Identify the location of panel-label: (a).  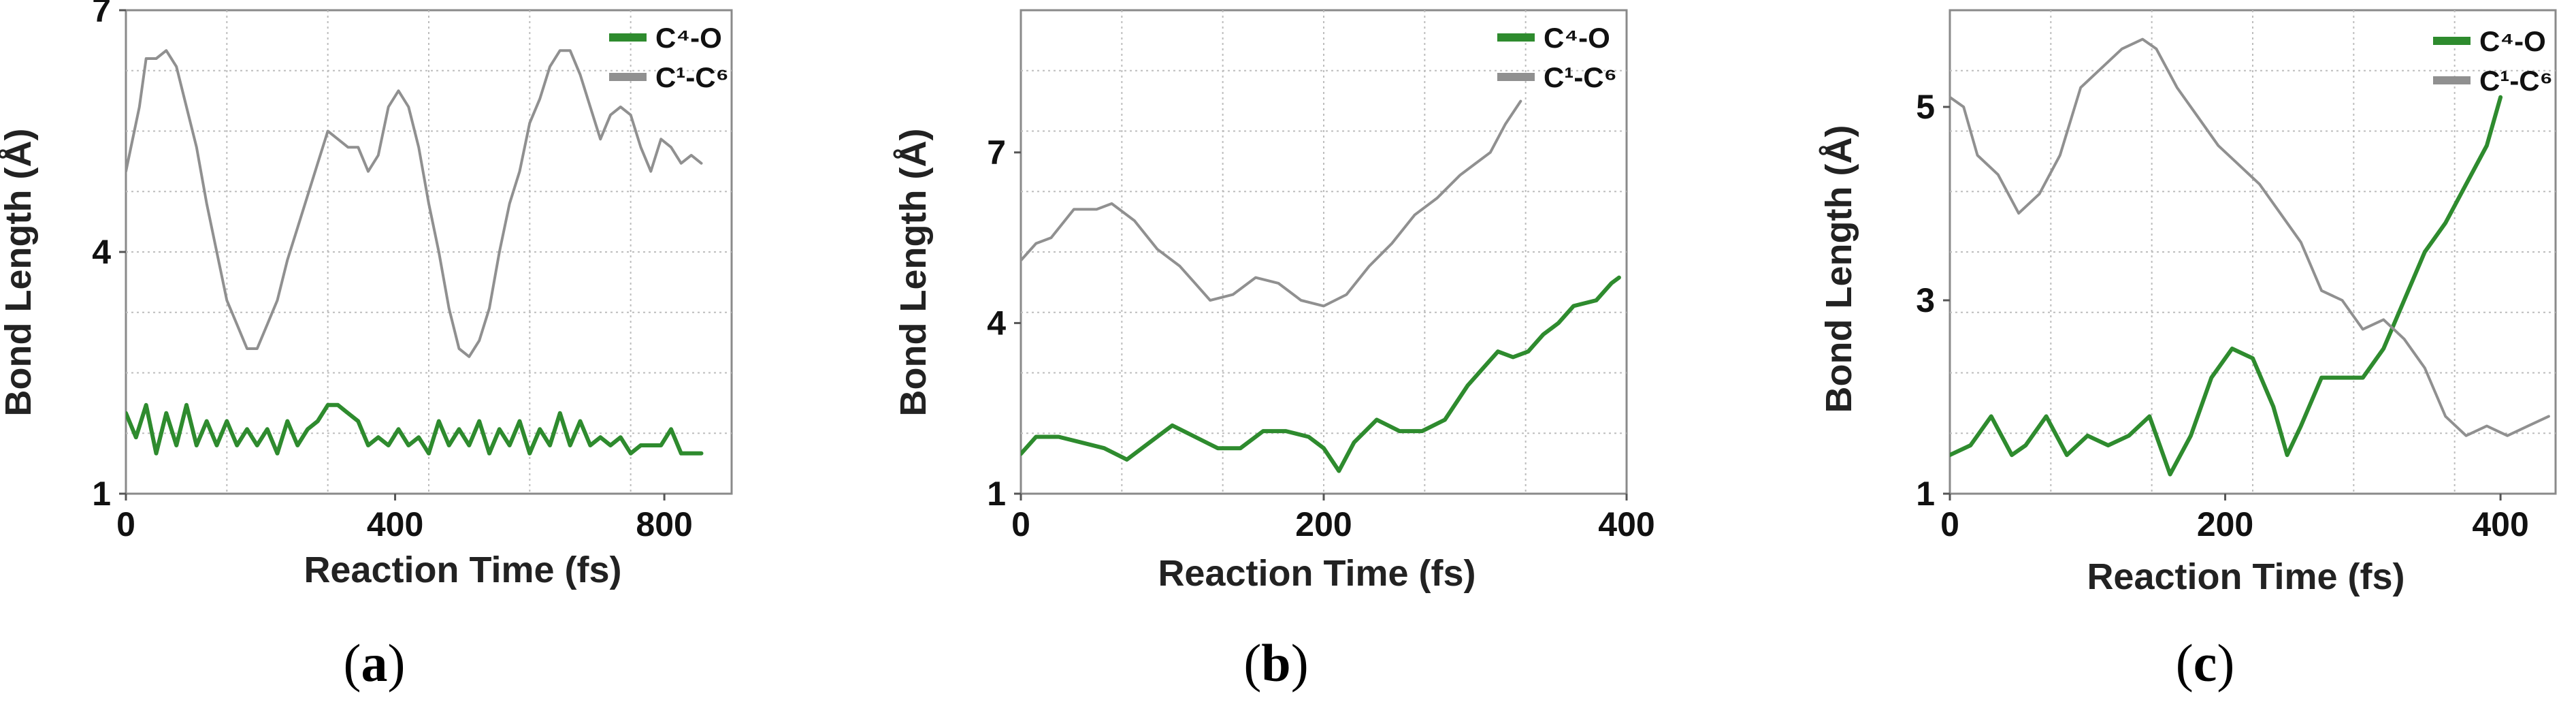
(375, 663).